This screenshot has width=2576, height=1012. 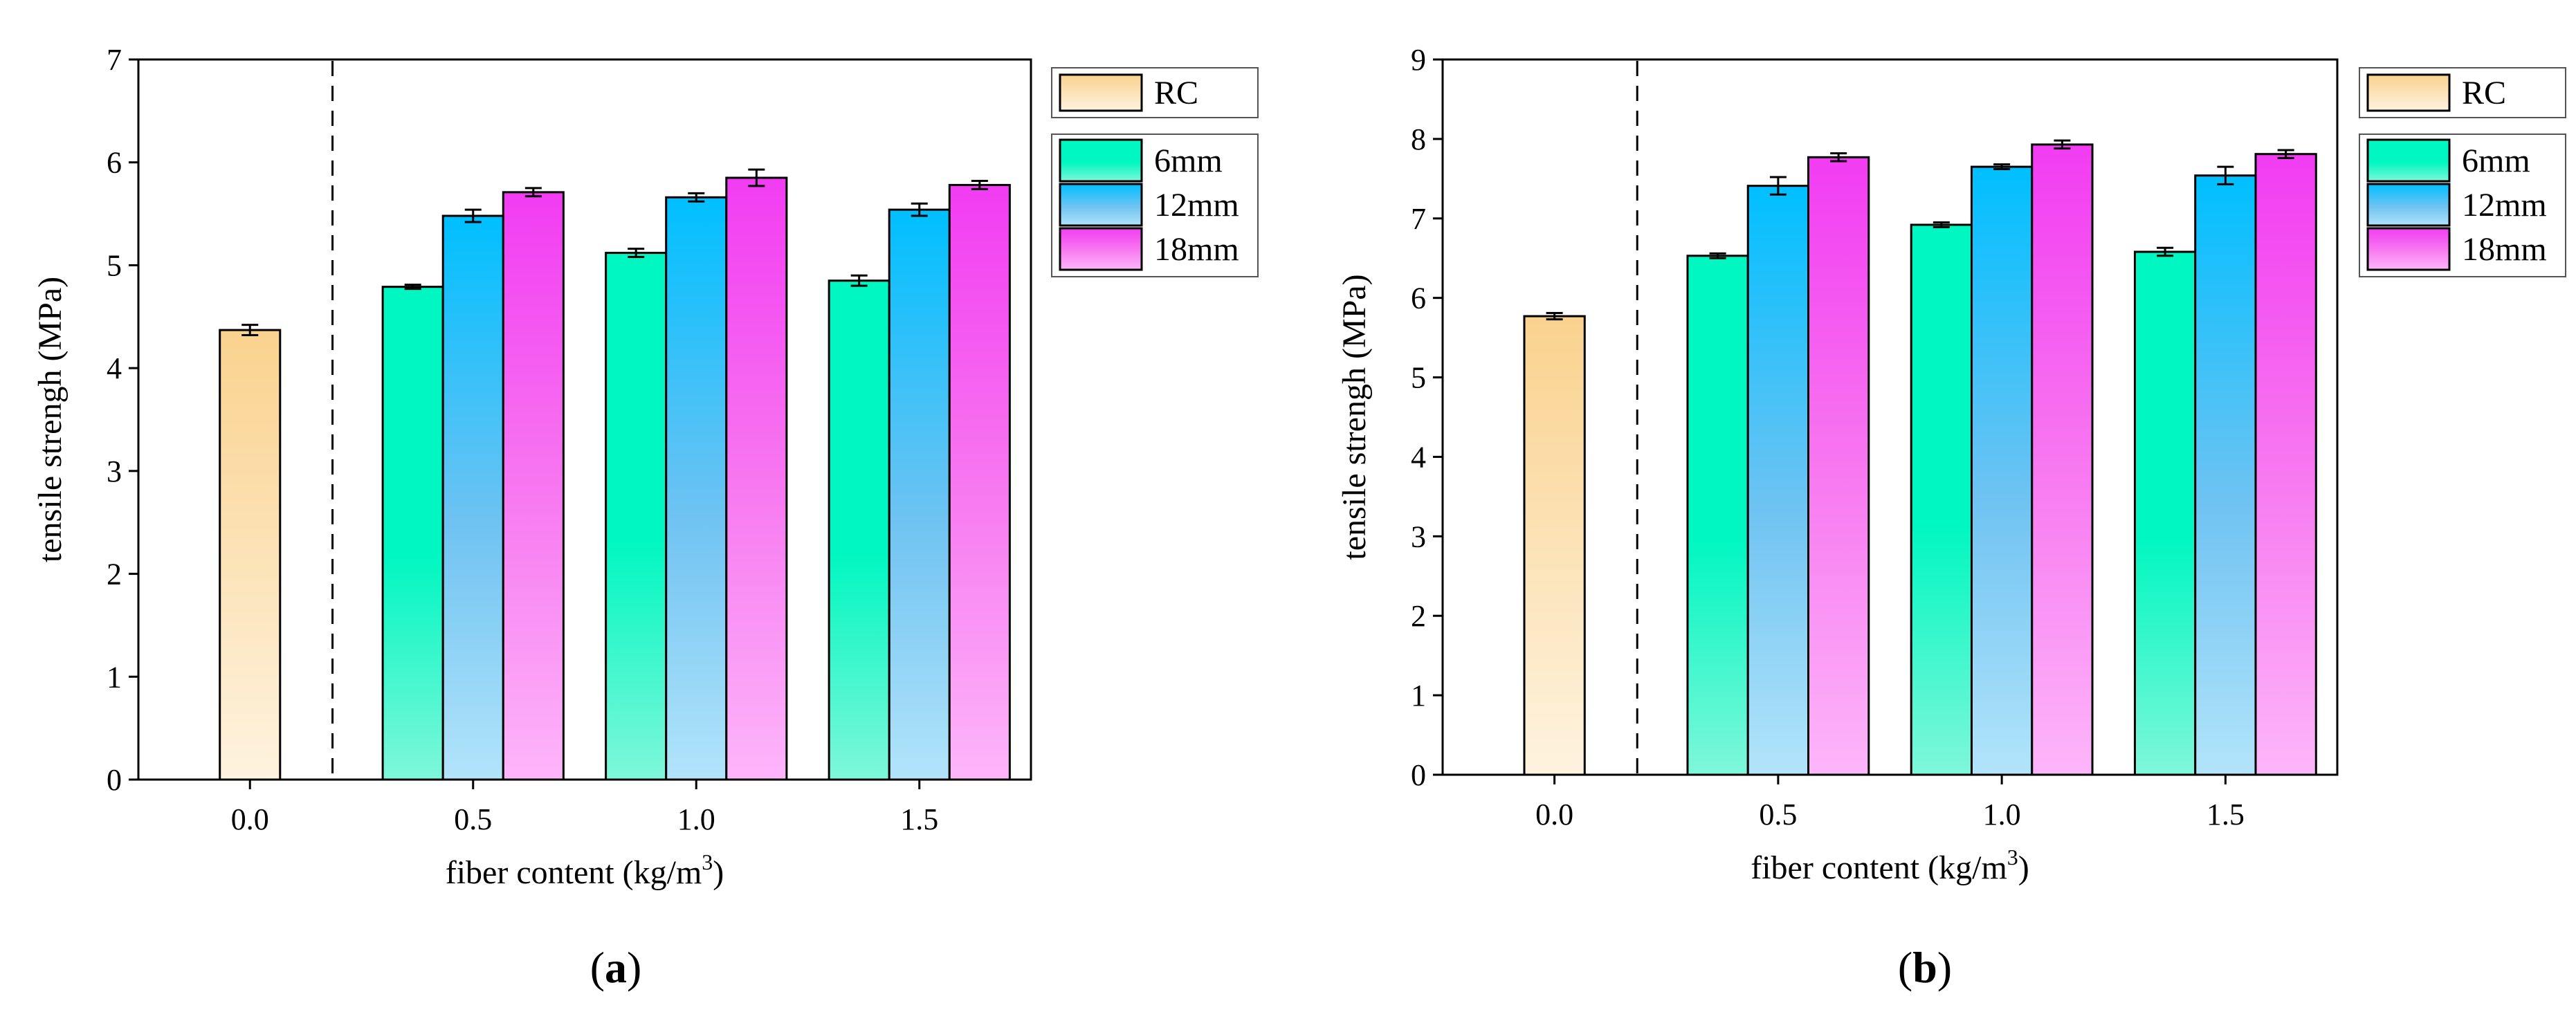 I want to click on panel-caption-letter: b, so click(x=1925, y=967).